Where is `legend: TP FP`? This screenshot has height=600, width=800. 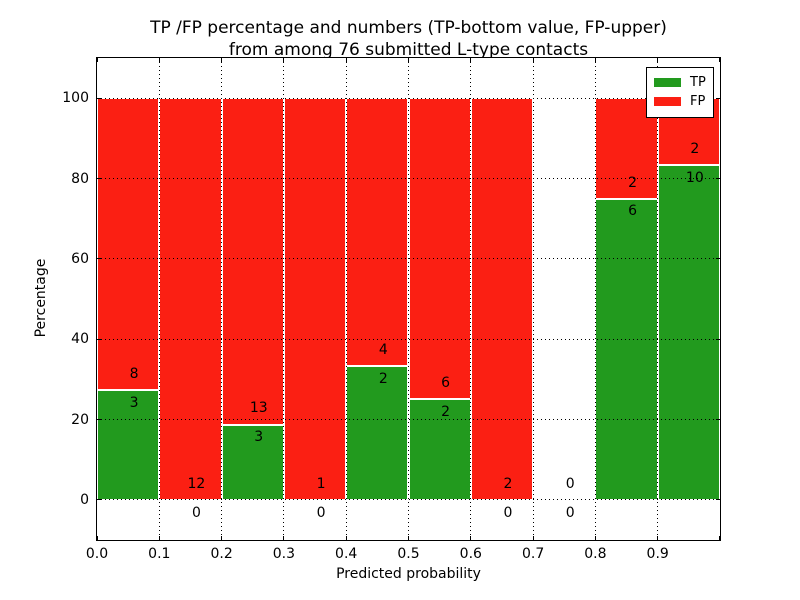
legend: TP FP is located at coordinates (680, 92).